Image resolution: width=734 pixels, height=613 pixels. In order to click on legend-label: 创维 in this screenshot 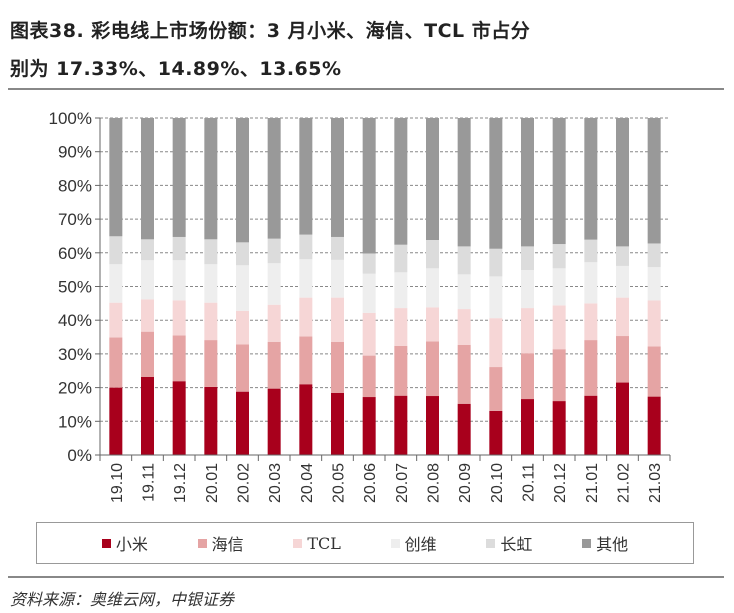, I will do `click(420, 544)`.